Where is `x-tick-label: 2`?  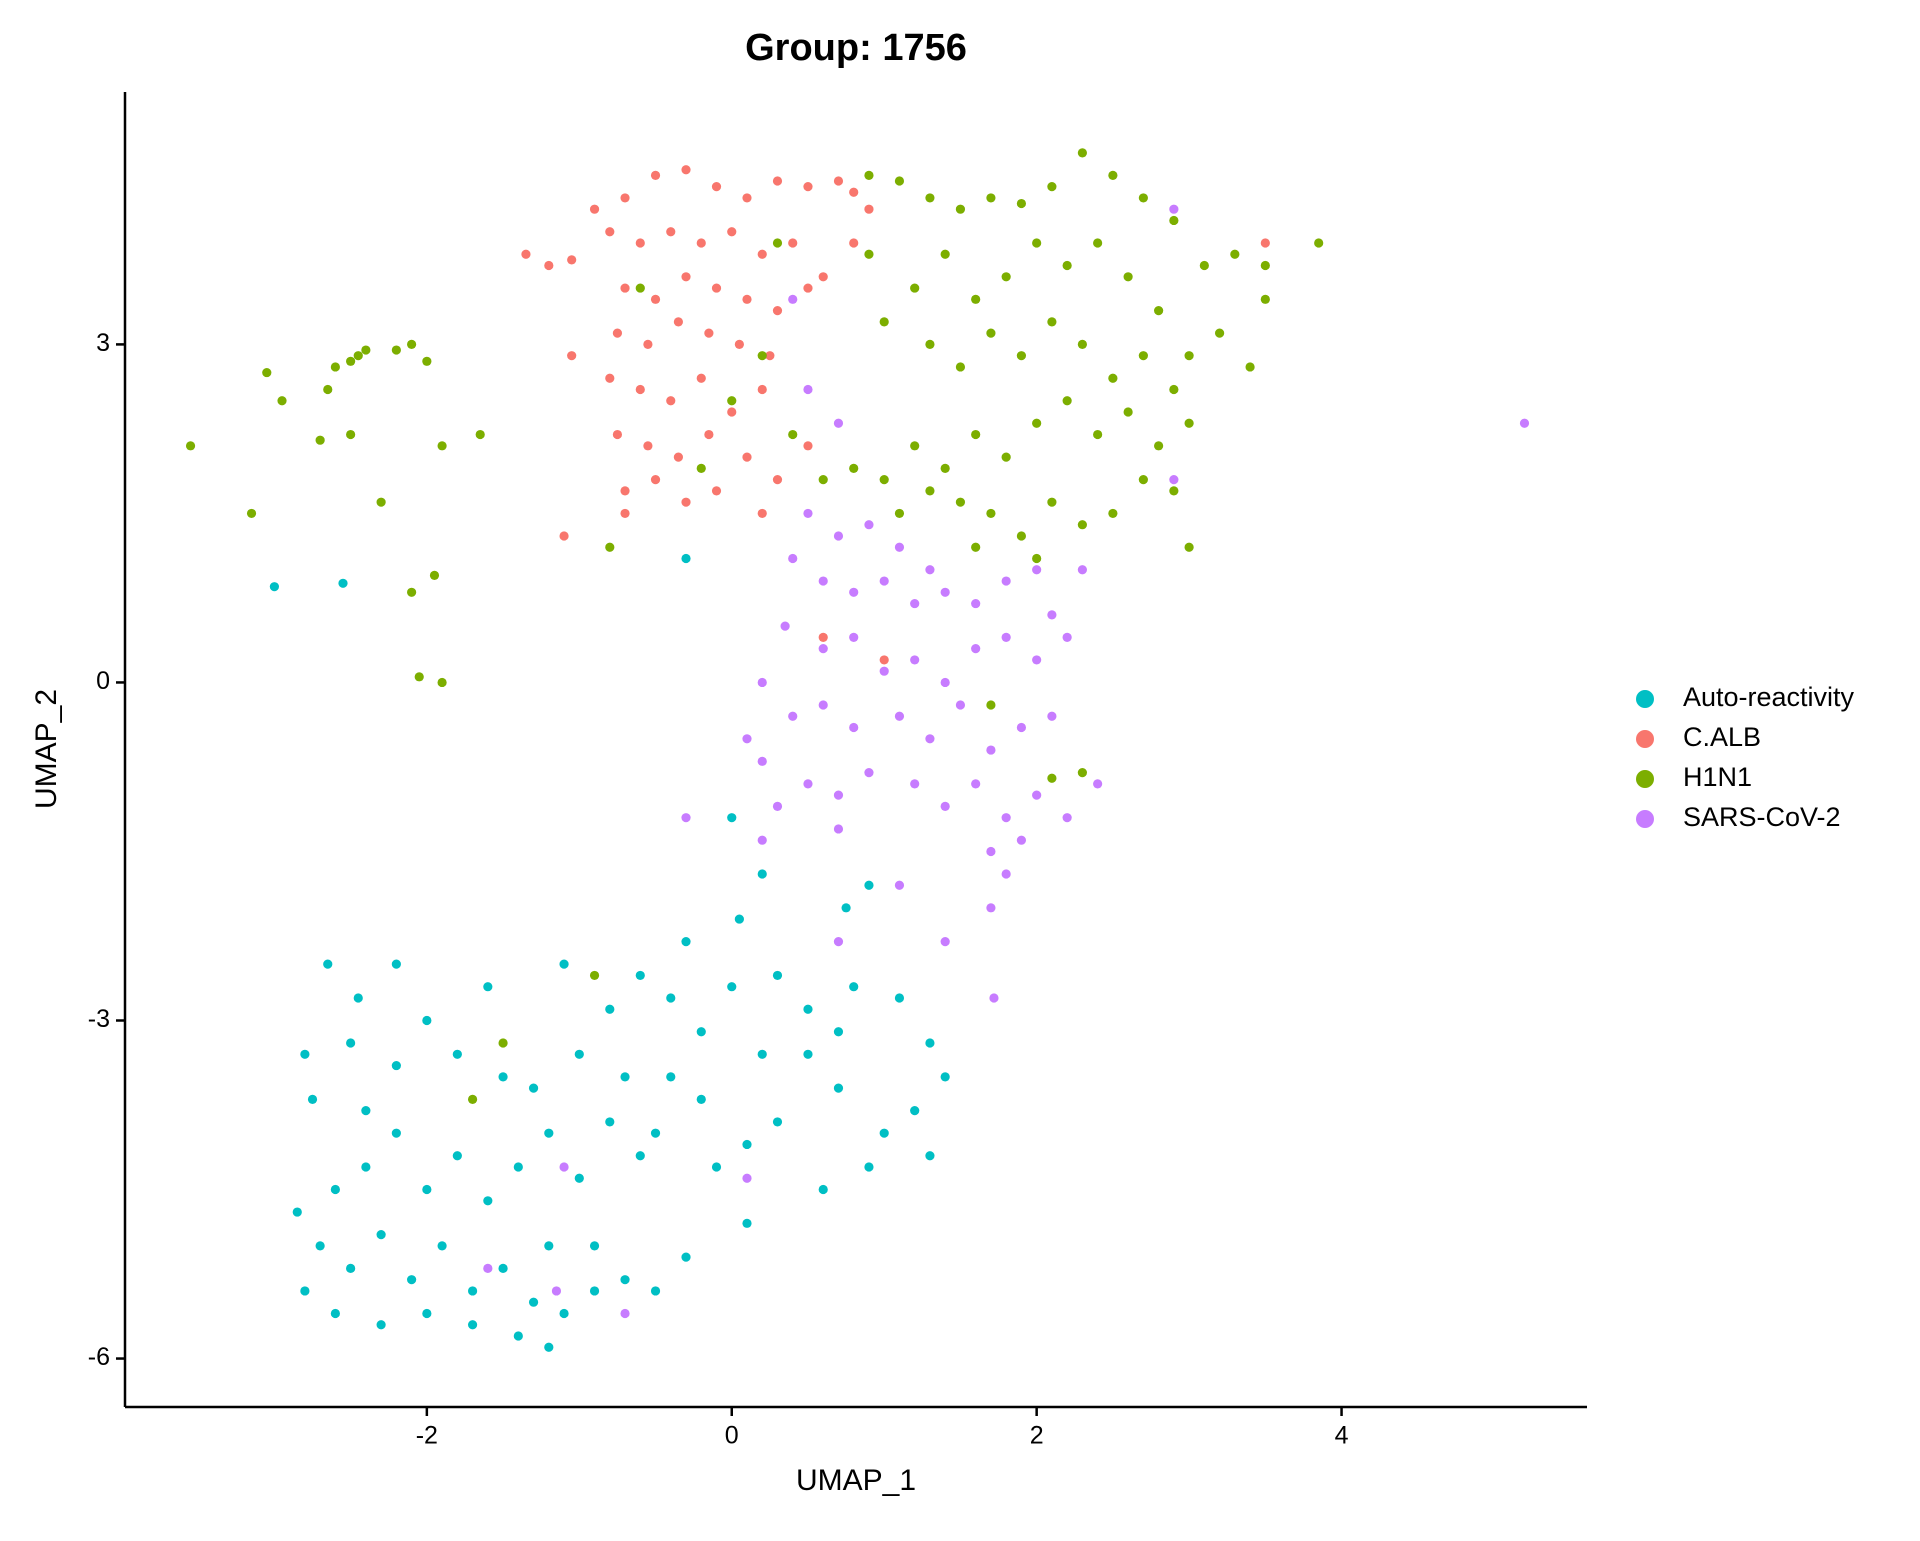
x-tick-label: 2 is located at coordinates (1037, 1436).